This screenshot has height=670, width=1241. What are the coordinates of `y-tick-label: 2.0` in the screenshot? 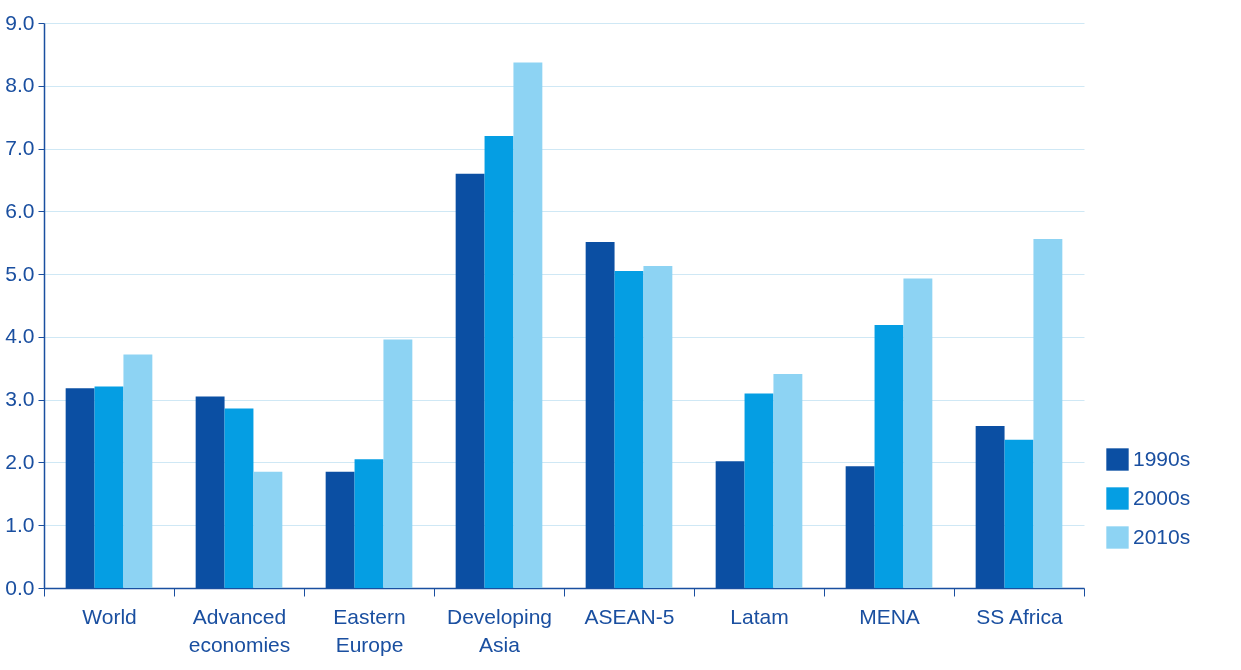 It's located at (20, 461).